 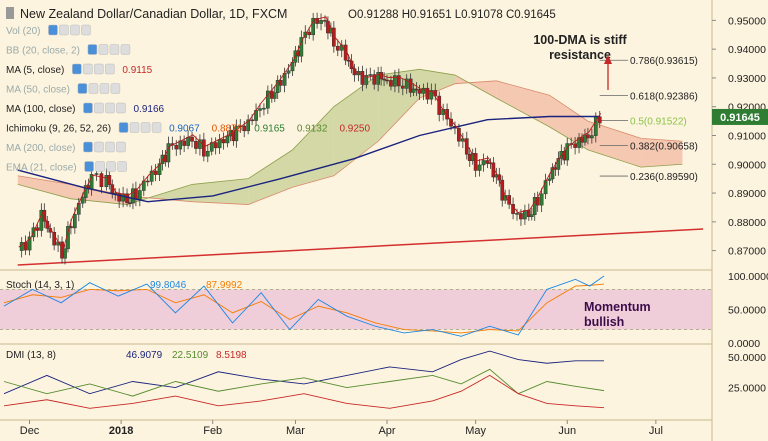 I want to click on resistance-note: 100-DMA is stiff, so click(x=580, y=40).